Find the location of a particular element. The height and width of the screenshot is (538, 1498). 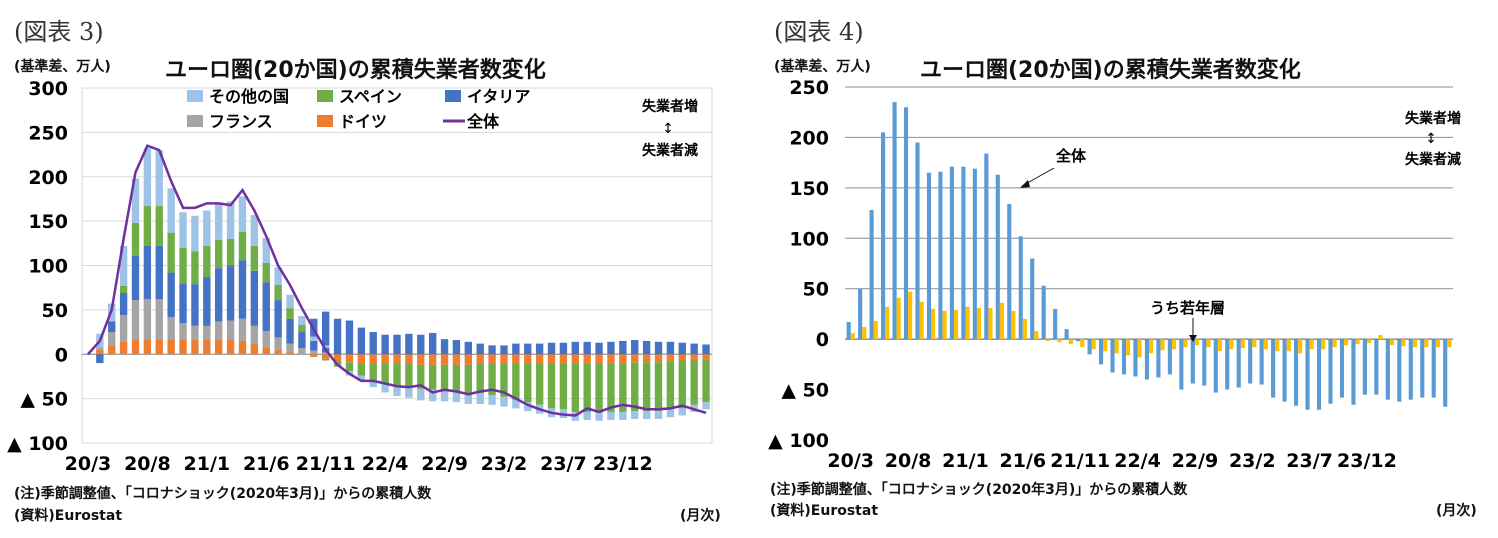

figure-number: (図表 4) is located at coordinates (819, 32).